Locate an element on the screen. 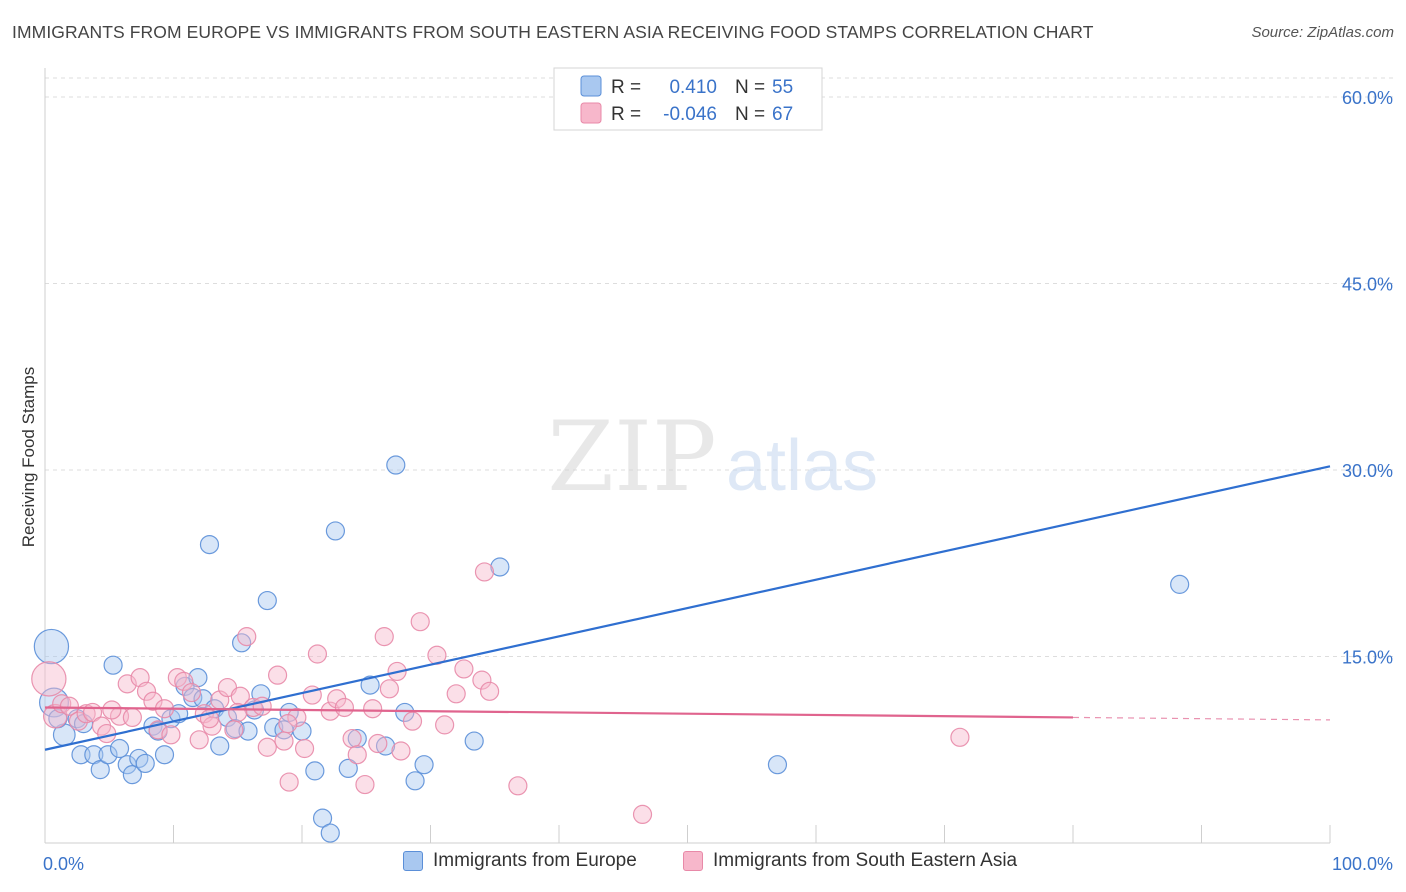  x-tick-label-1: 100.0% is located at coordinates (1362, 864).